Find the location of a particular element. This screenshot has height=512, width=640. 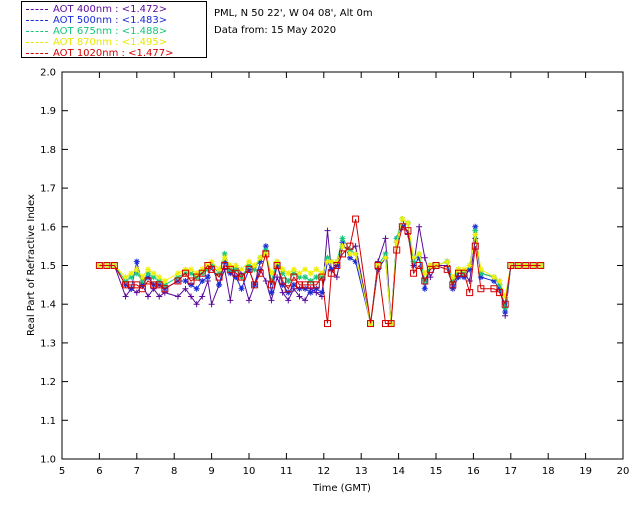

legend-label: AOT 675nm : <1.488> is located at coordinates (110, 31).